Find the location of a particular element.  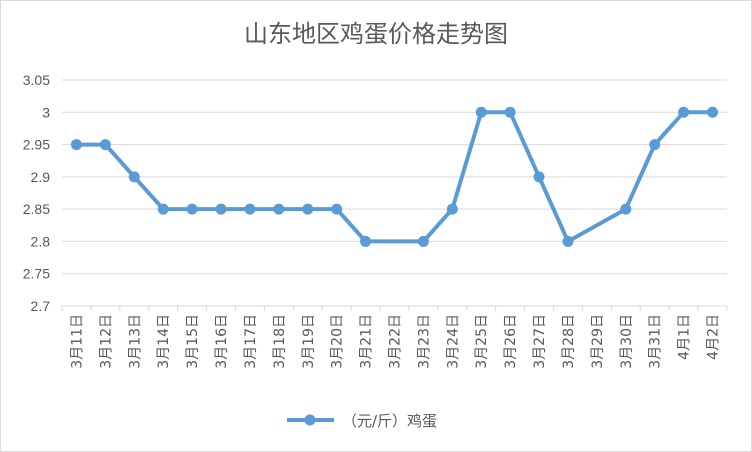

x-tick-label: 3月22日 is located at coordinates (396, 341).